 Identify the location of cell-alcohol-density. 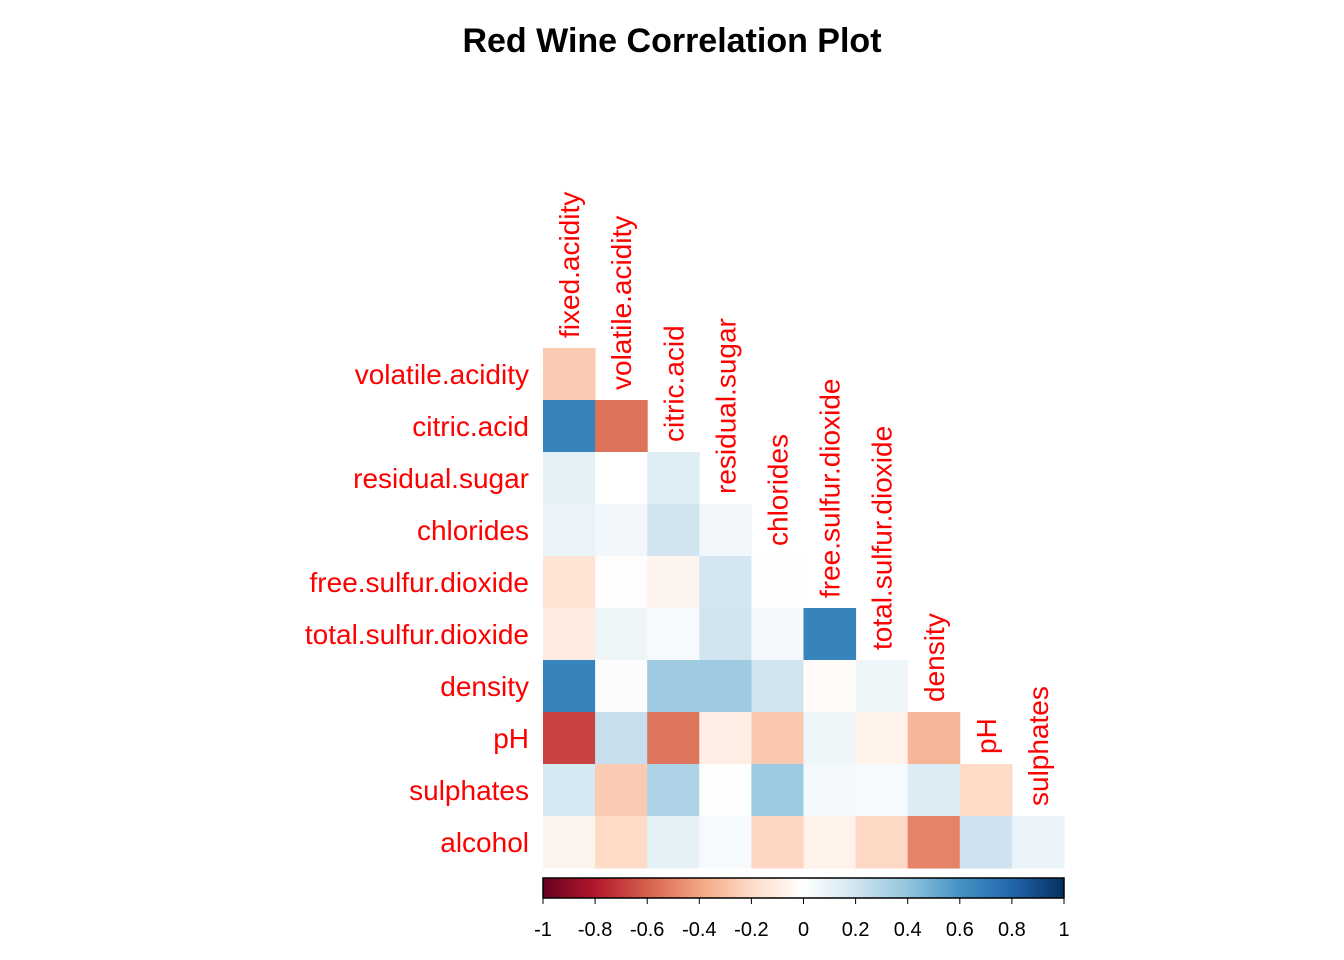
(934, 842).